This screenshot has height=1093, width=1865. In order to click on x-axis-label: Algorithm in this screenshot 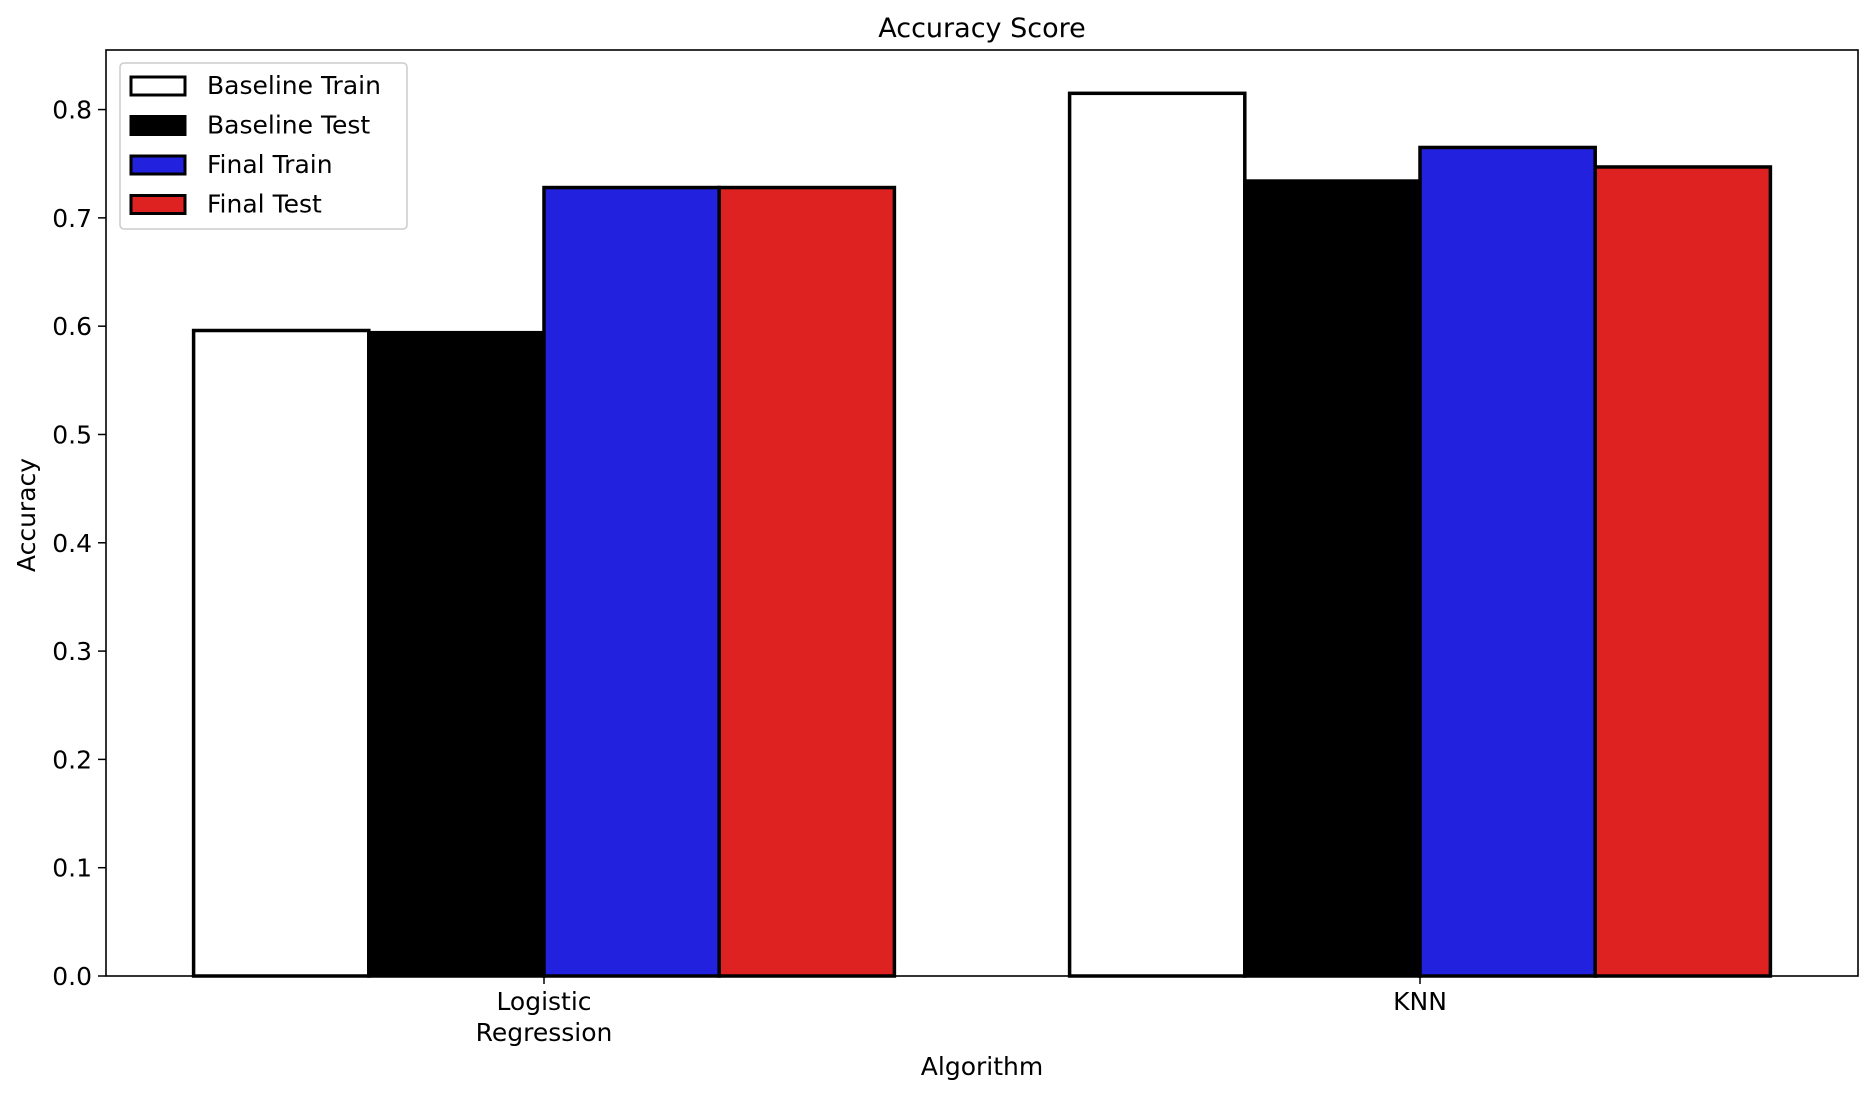, I will do `click(982, 1066)`.